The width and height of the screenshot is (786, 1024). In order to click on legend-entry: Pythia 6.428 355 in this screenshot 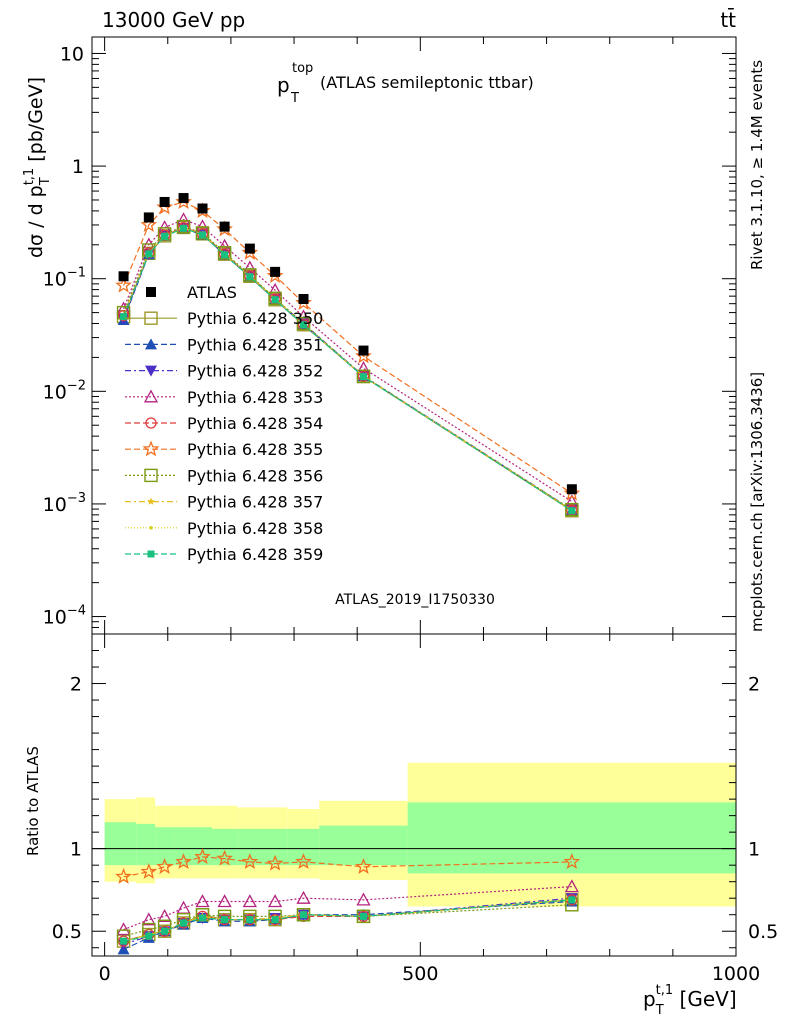, I will do `click(224, 449)`.